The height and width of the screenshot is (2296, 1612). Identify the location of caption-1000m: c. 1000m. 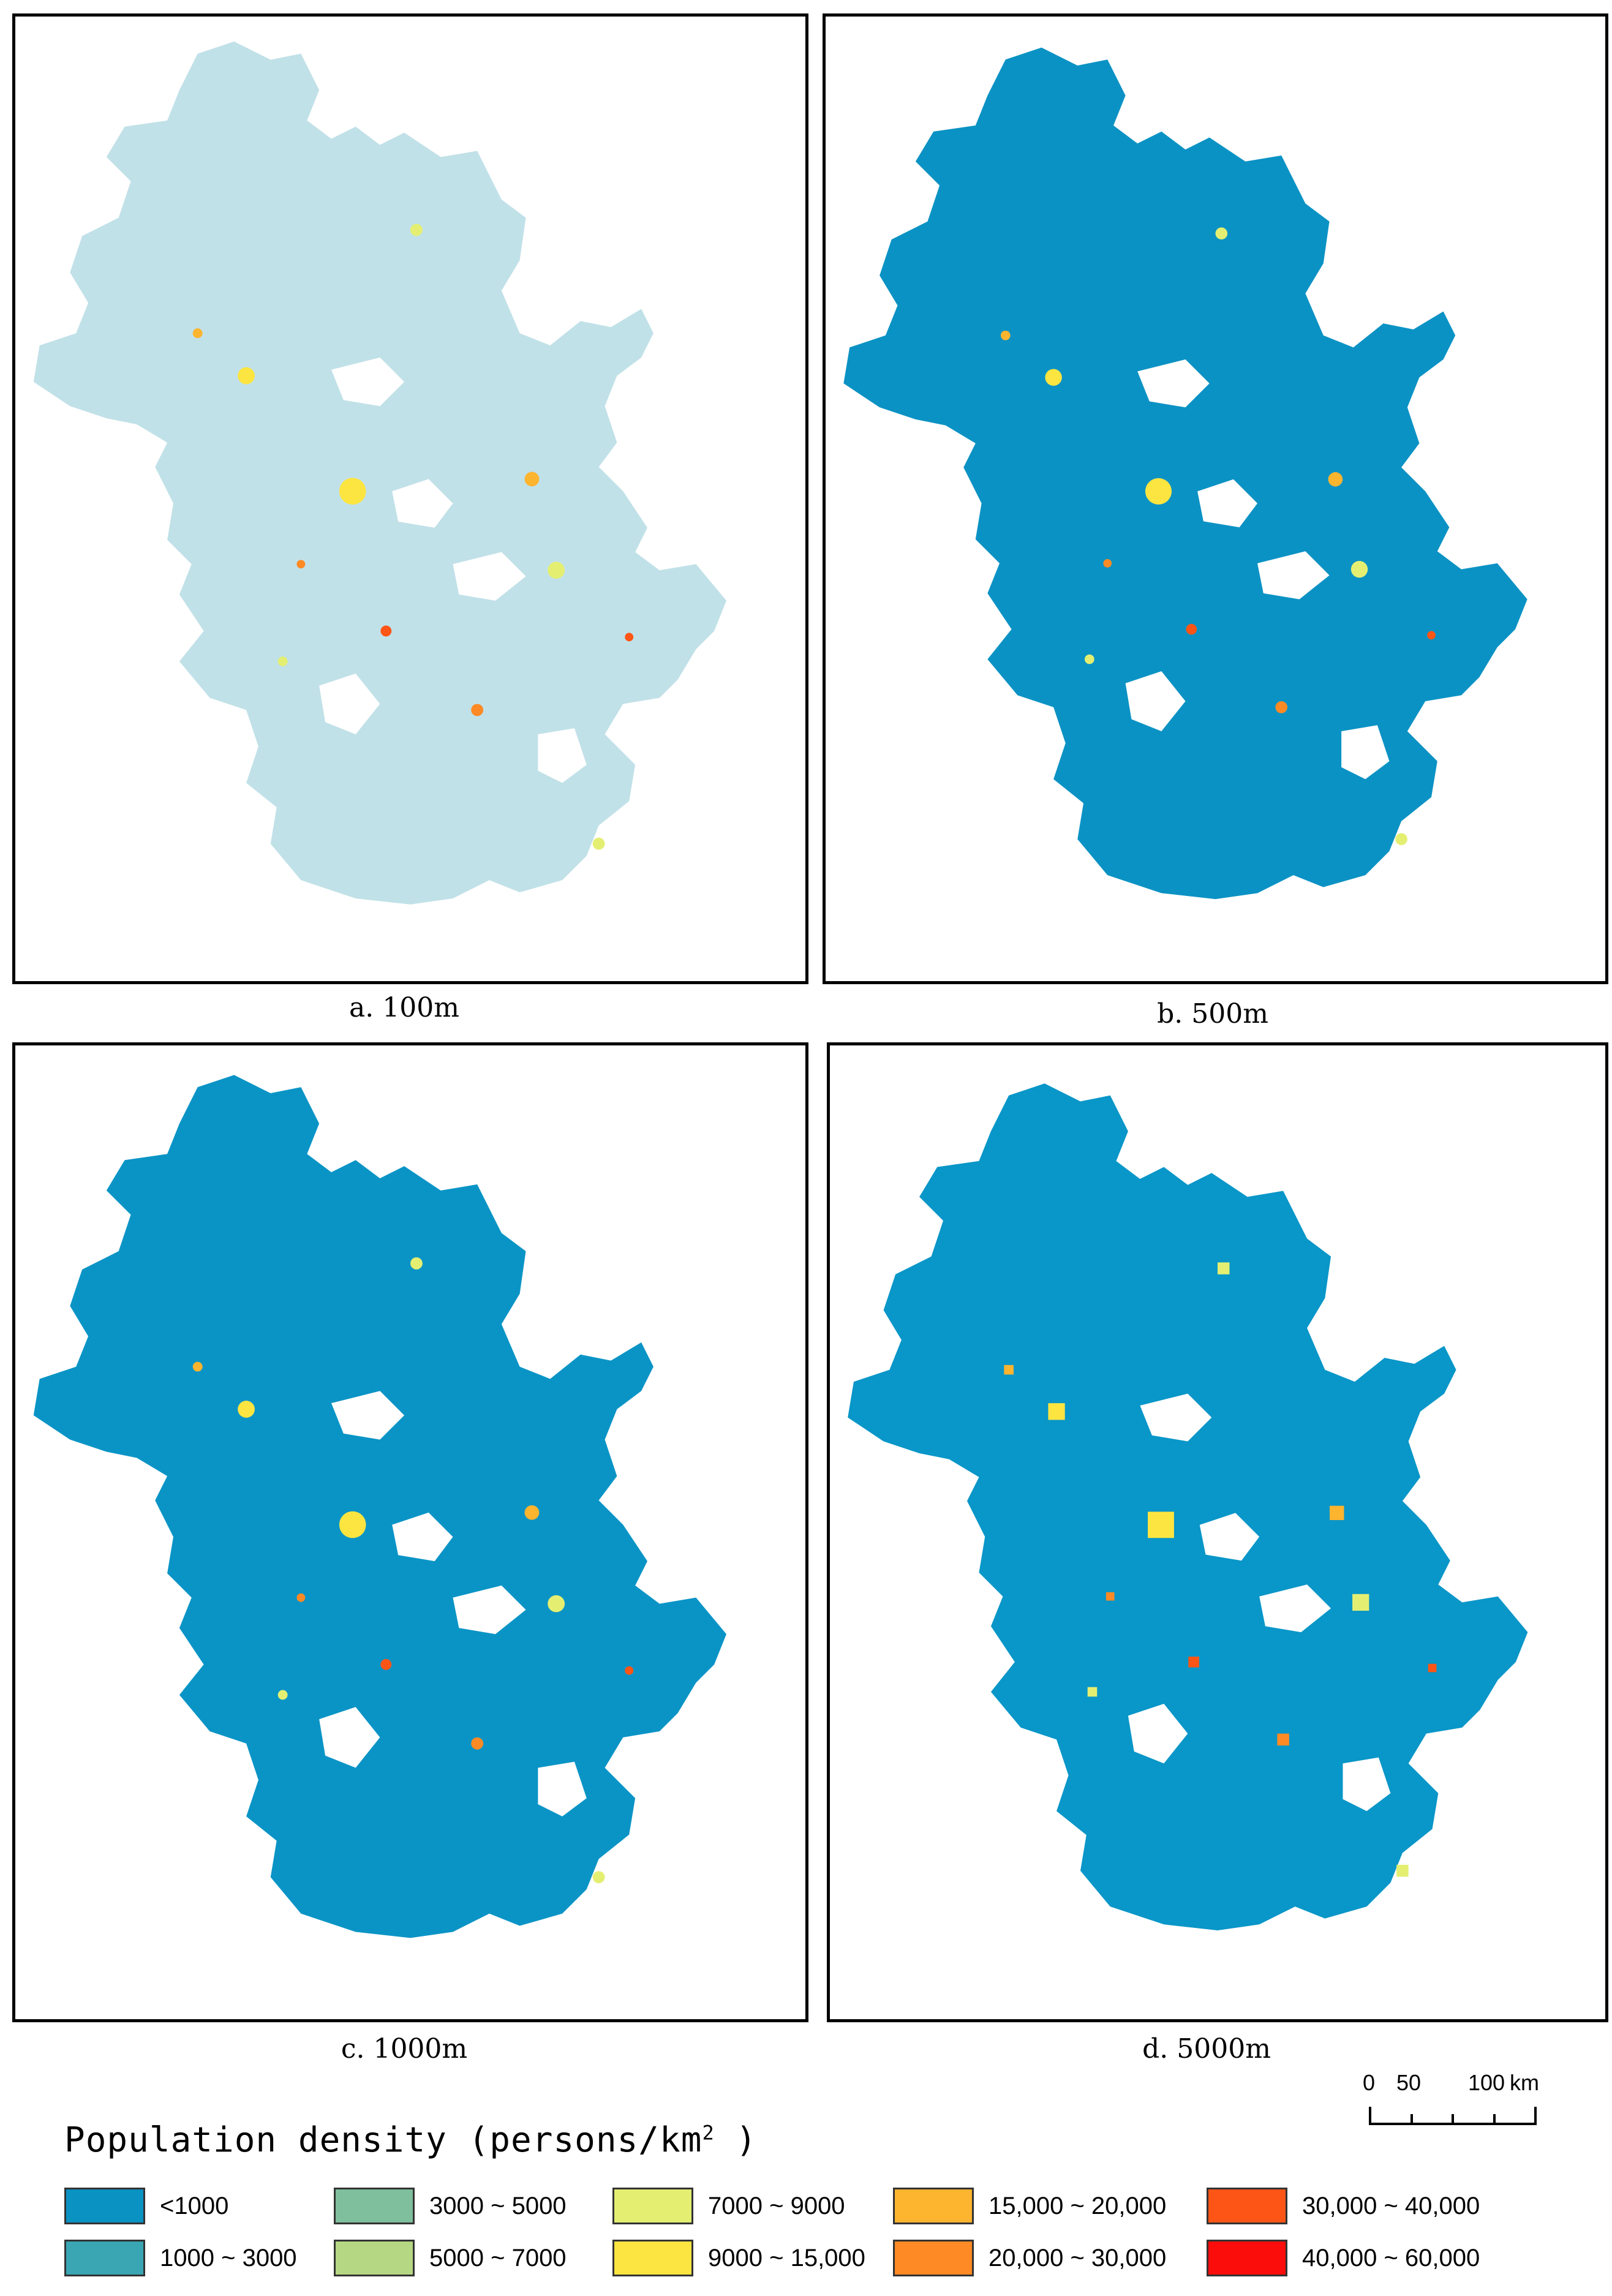
(404, 2049).